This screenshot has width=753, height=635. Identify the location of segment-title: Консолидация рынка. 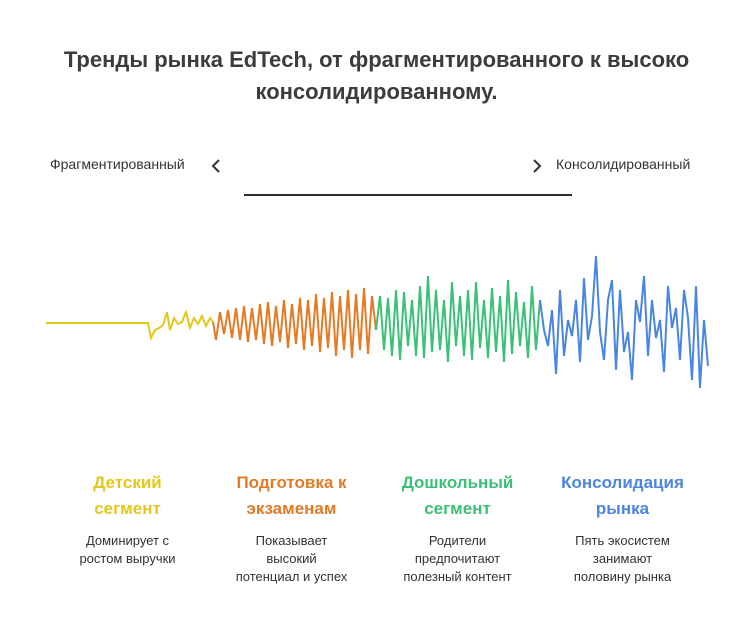
(622, 496).